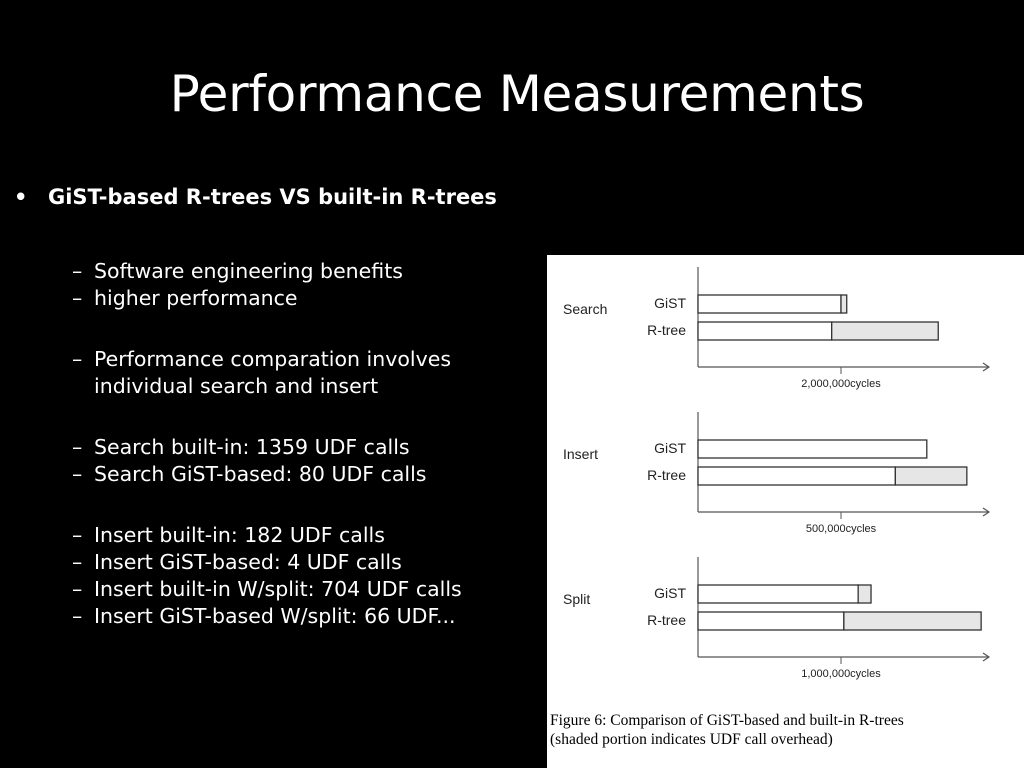  I want to click on x-tick-label: 2,000,000cycles, so click(841, 384).